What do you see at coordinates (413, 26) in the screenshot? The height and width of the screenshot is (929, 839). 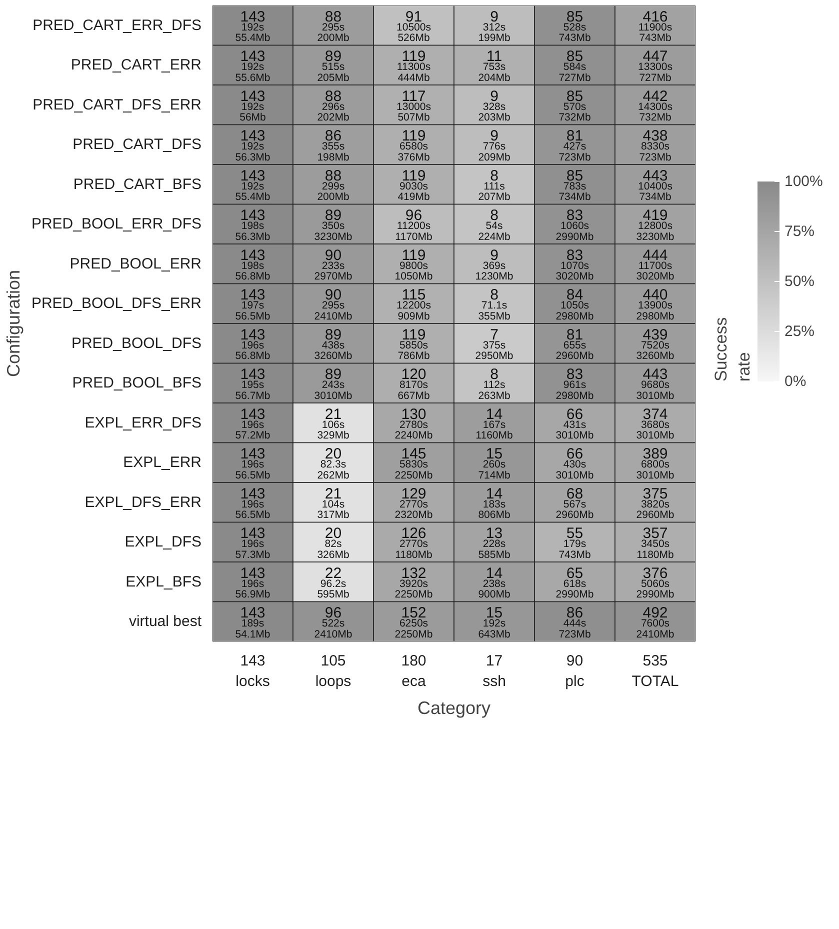 I see `text: 91 10500s 526Mb` at bounding box center [413, 26].